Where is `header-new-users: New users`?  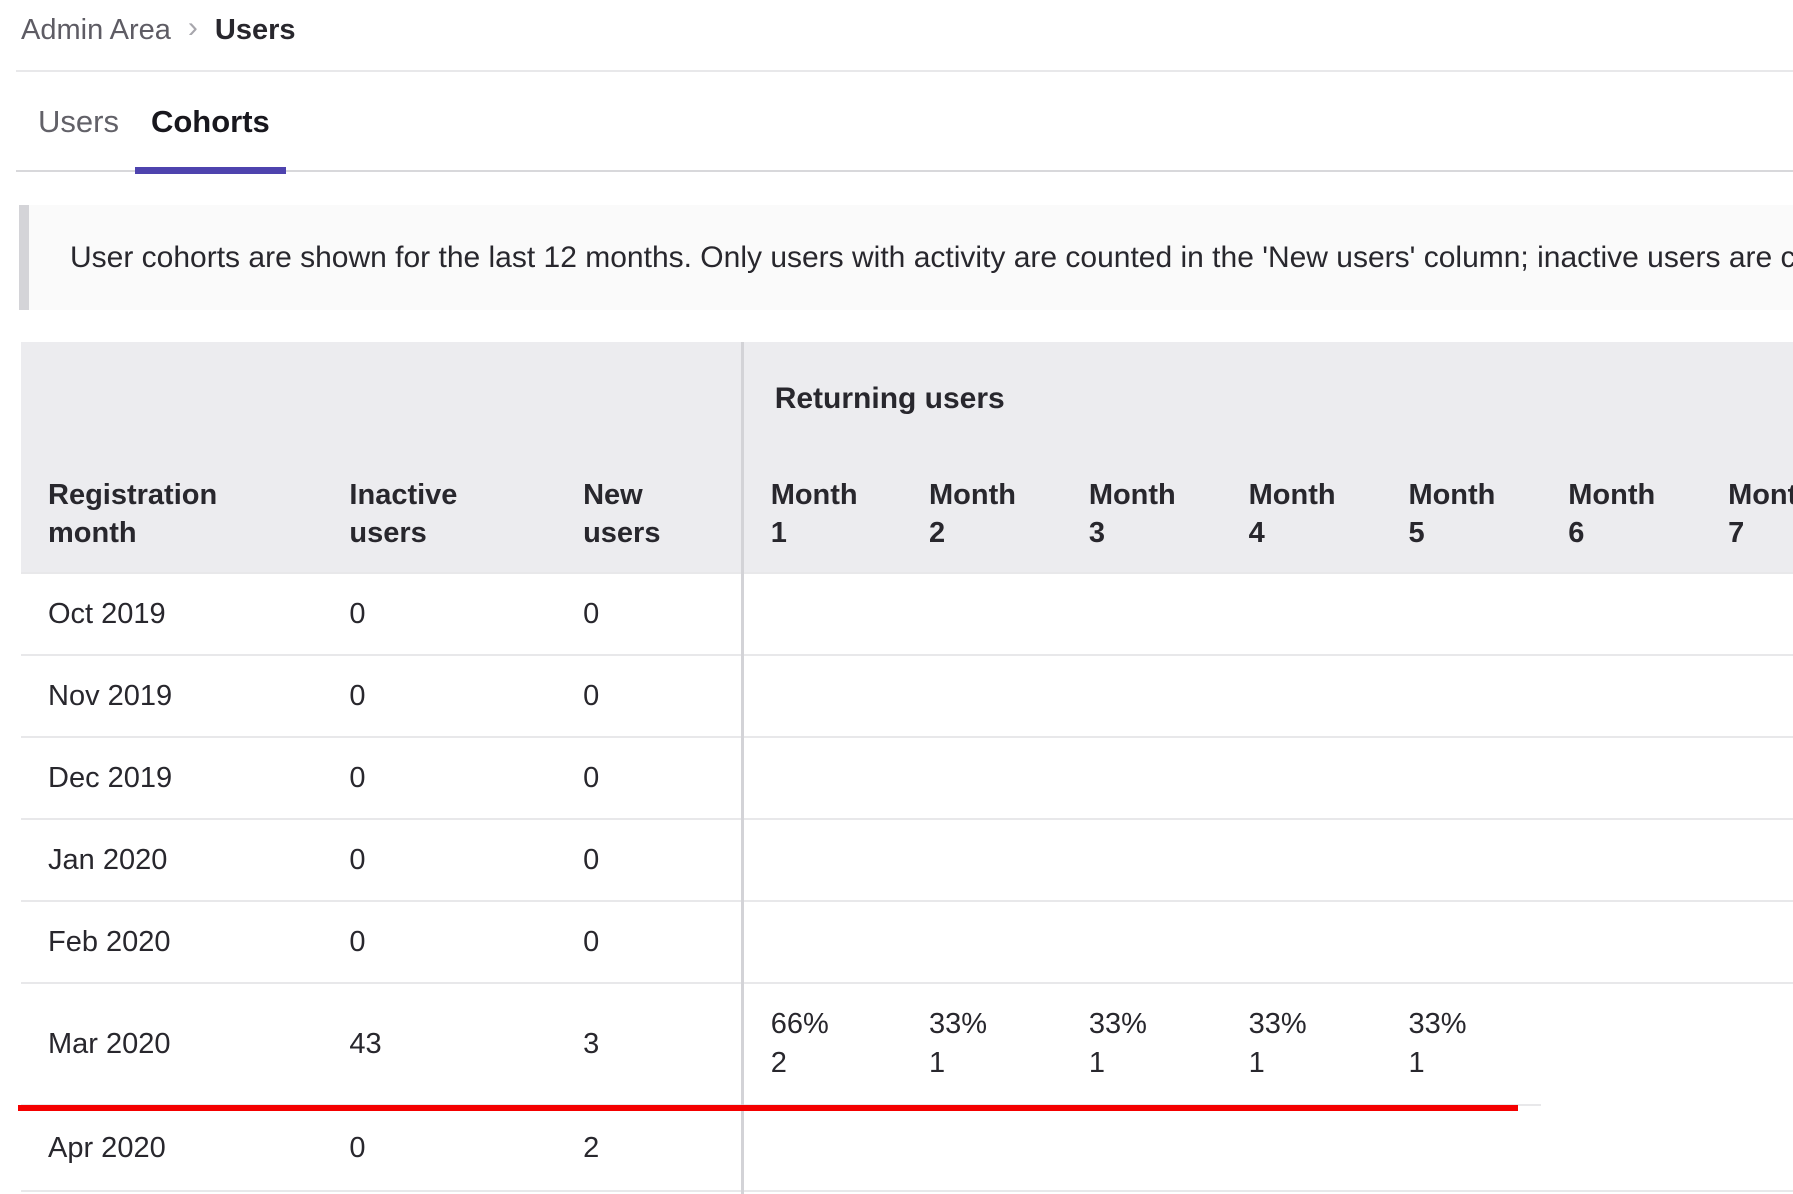 header-new-users: New users is located at coordinates (649, 514).